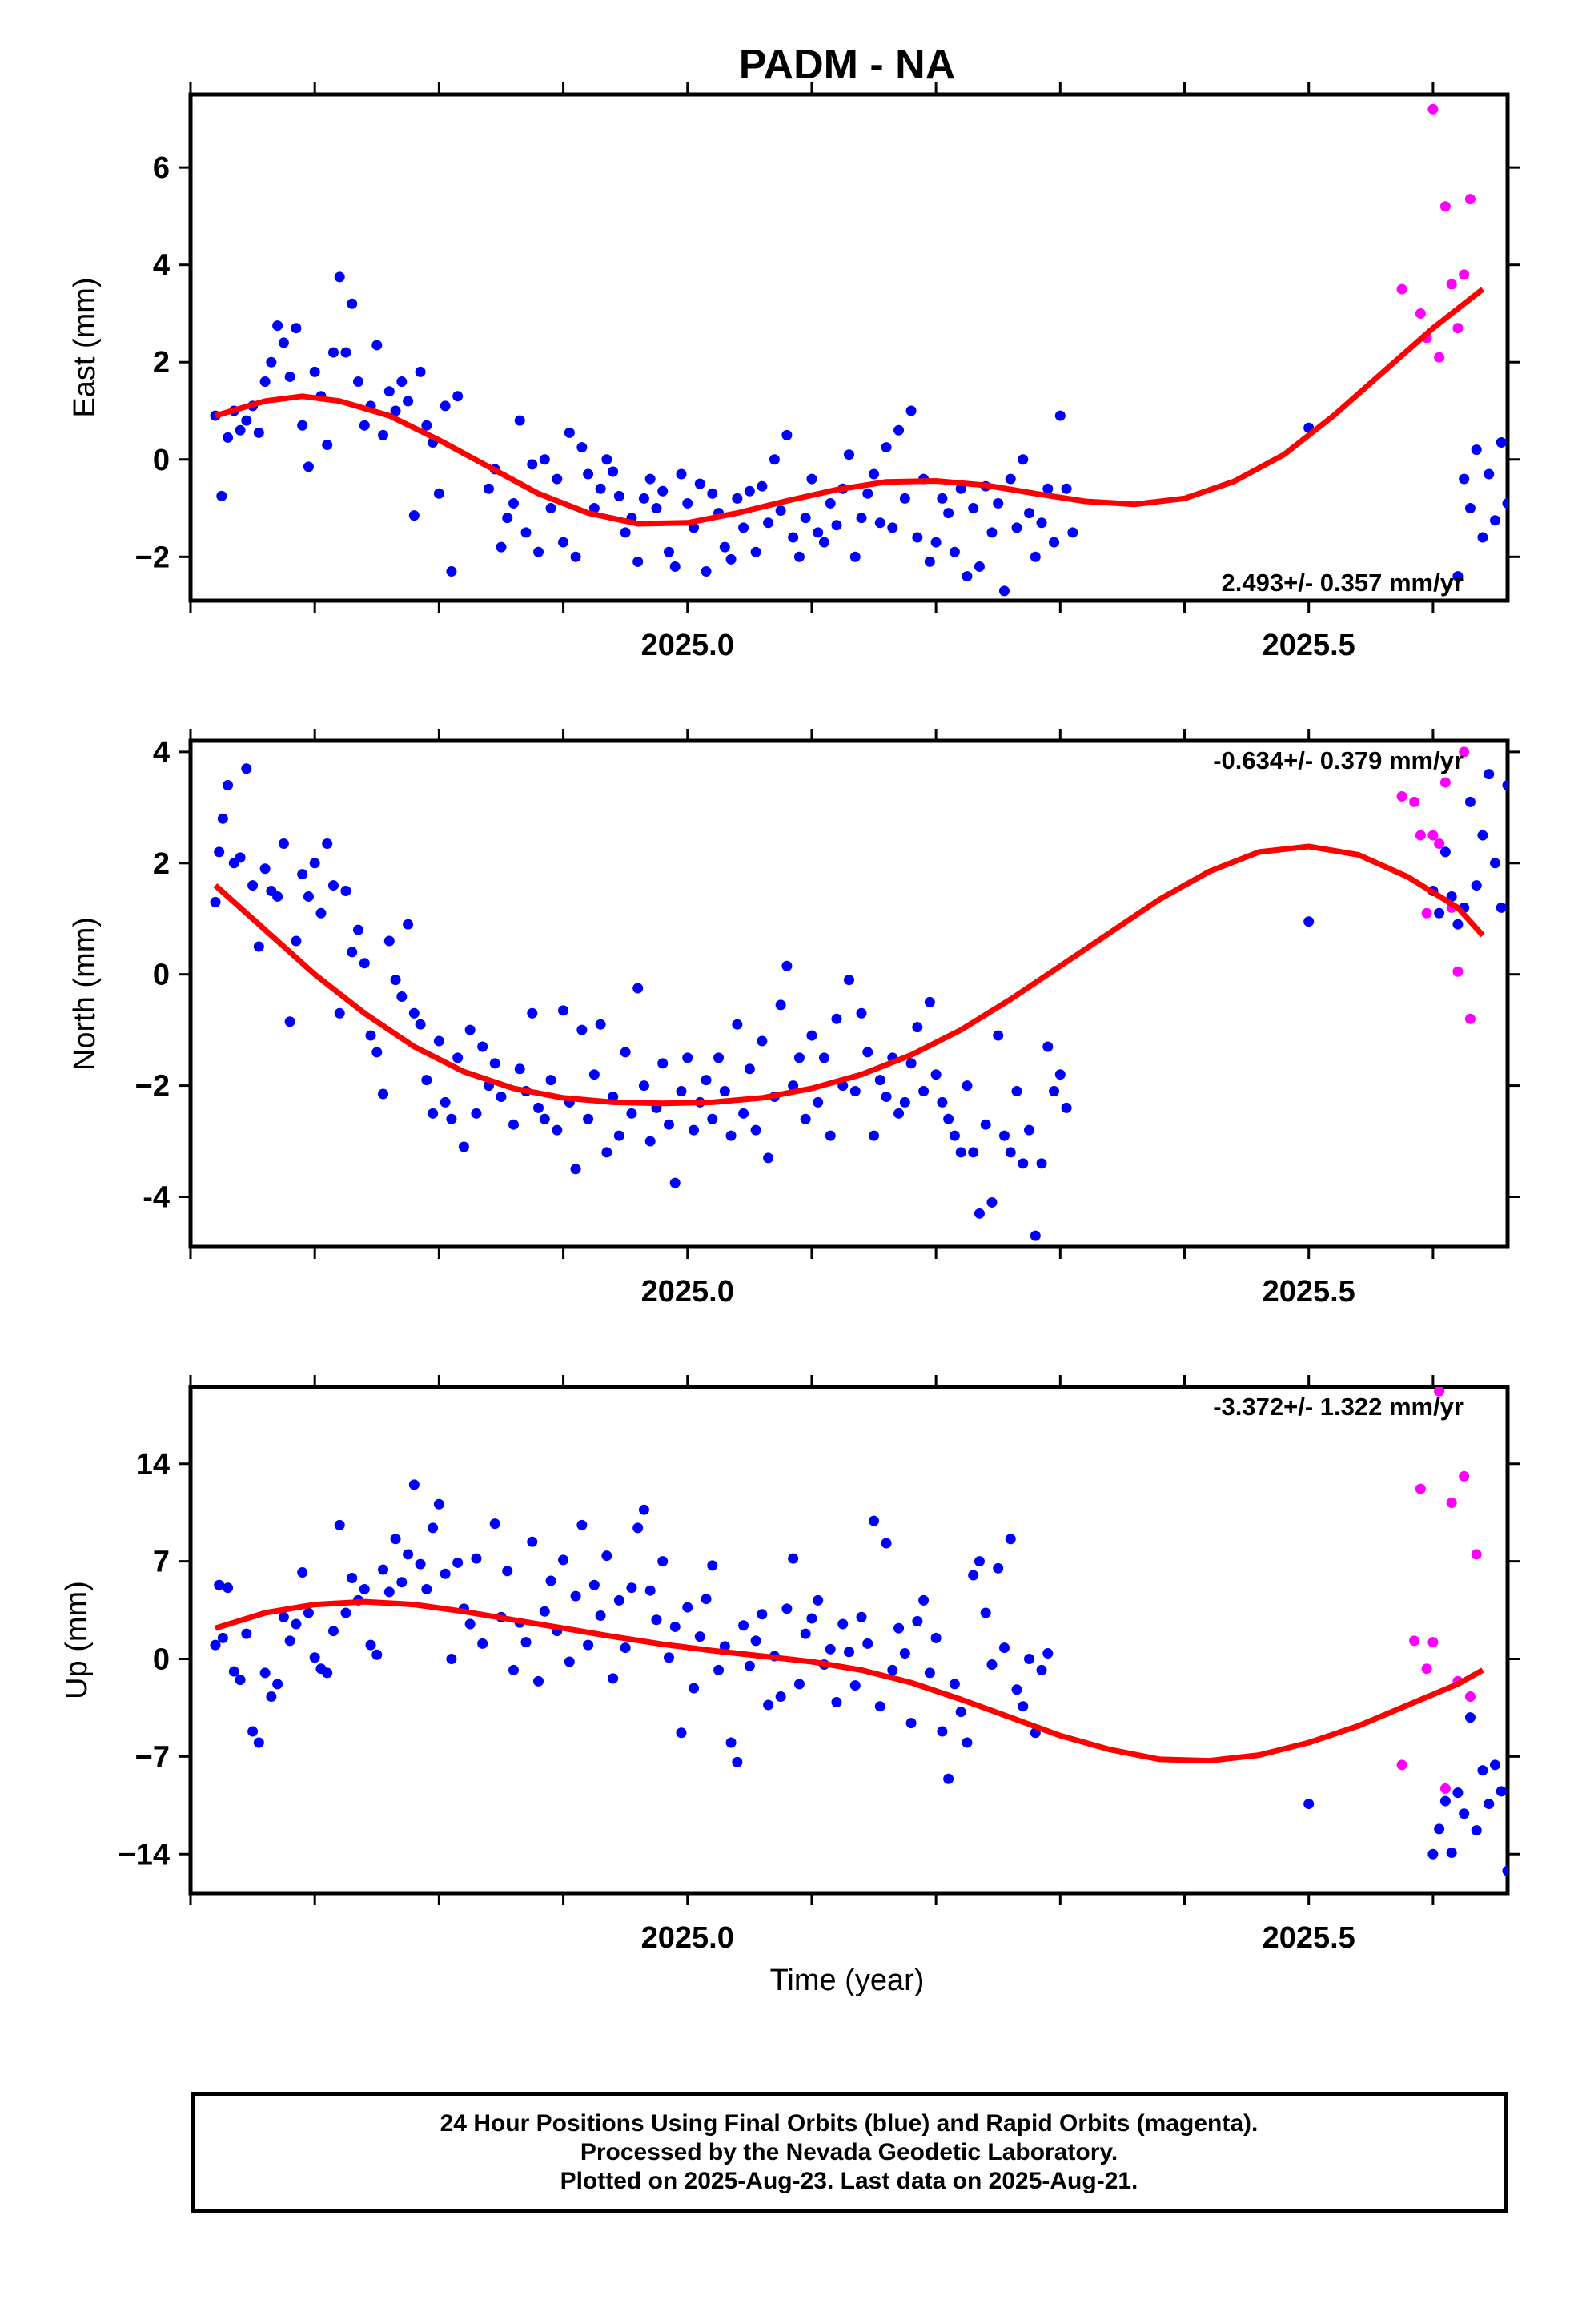 This screenshot has width=1582, height=2324. What do you see at coordinates (1338, 760) in the screenshot?
I see `north-velocity-label: -0.634+/- 0.379 mm/yr` at bounding box center [1338, 760].